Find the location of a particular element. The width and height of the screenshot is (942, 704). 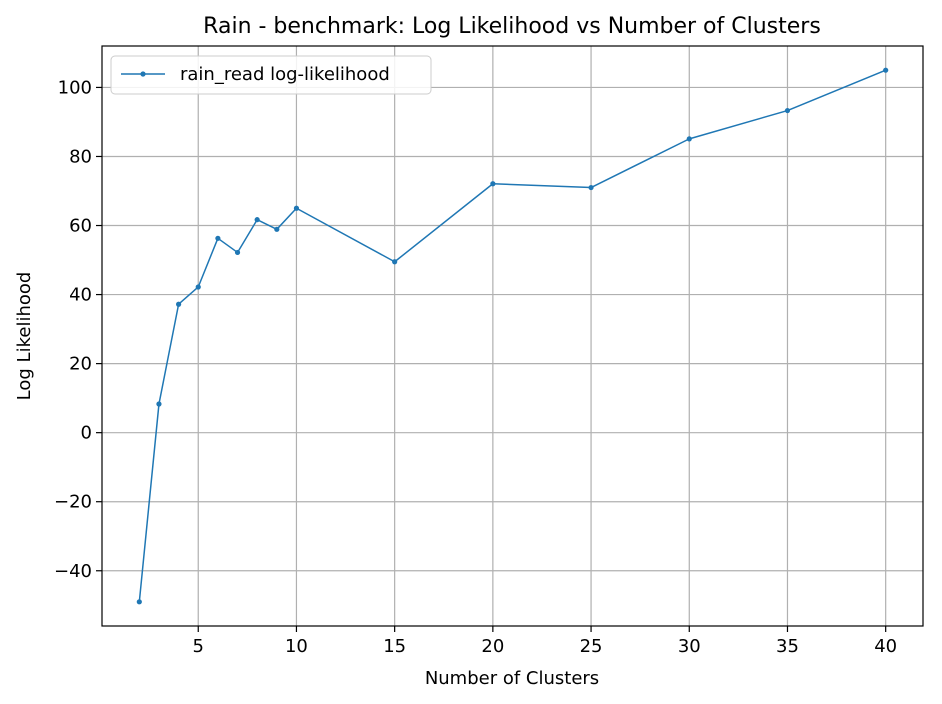

x-tick-label: 35 is located at coordinates (787, 646).